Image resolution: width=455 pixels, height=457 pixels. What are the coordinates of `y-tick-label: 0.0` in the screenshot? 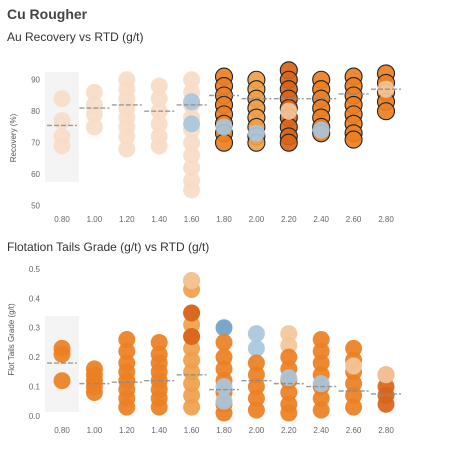 It's located at (35, 416).